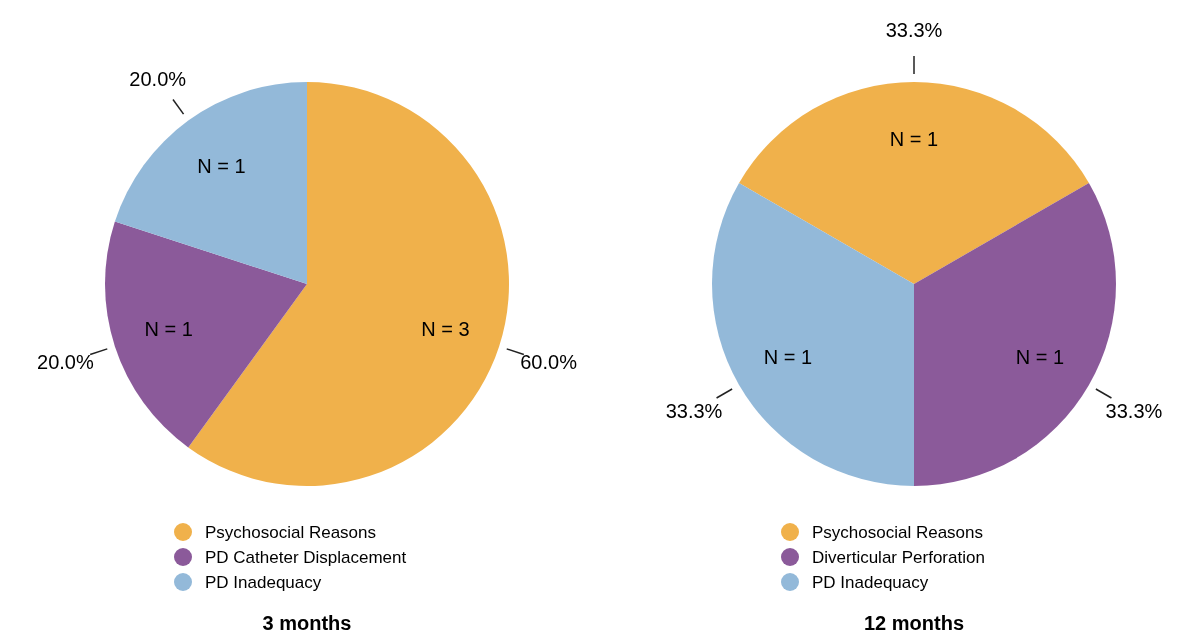 The image size is (1184, 640). Describe the element at coordinates (306, 557) in the screenshot. I see `legend-label: PD Catheter Displacement` at that location.